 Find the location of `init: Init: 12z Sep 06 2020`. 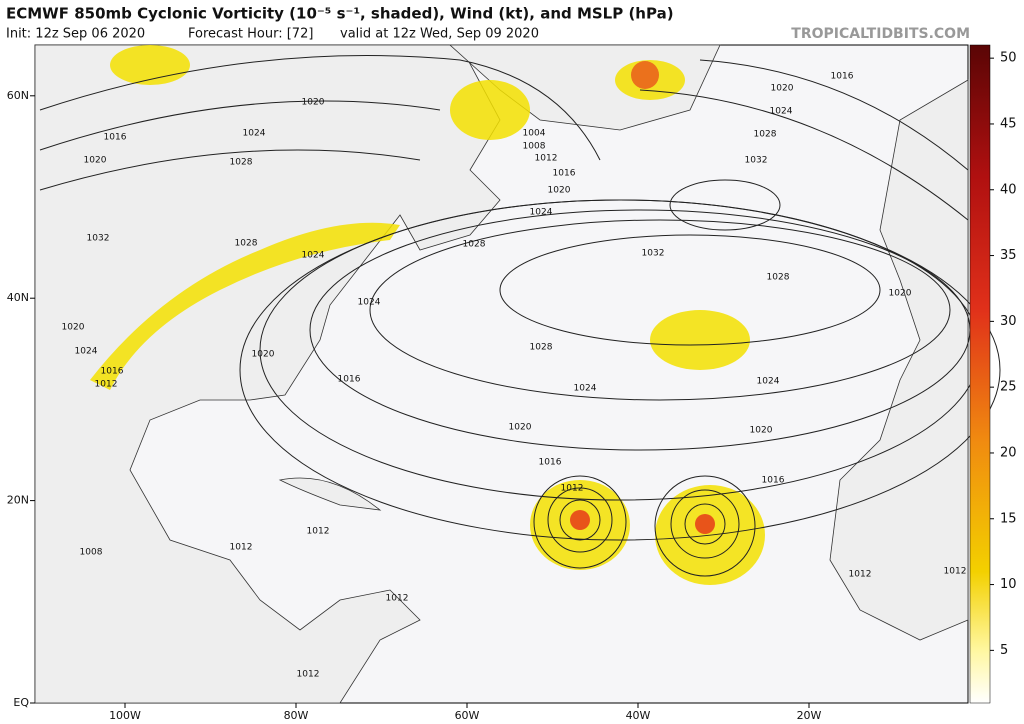

init: Init: 12z Sep 06 2020 is located at coordinates (75, 34).